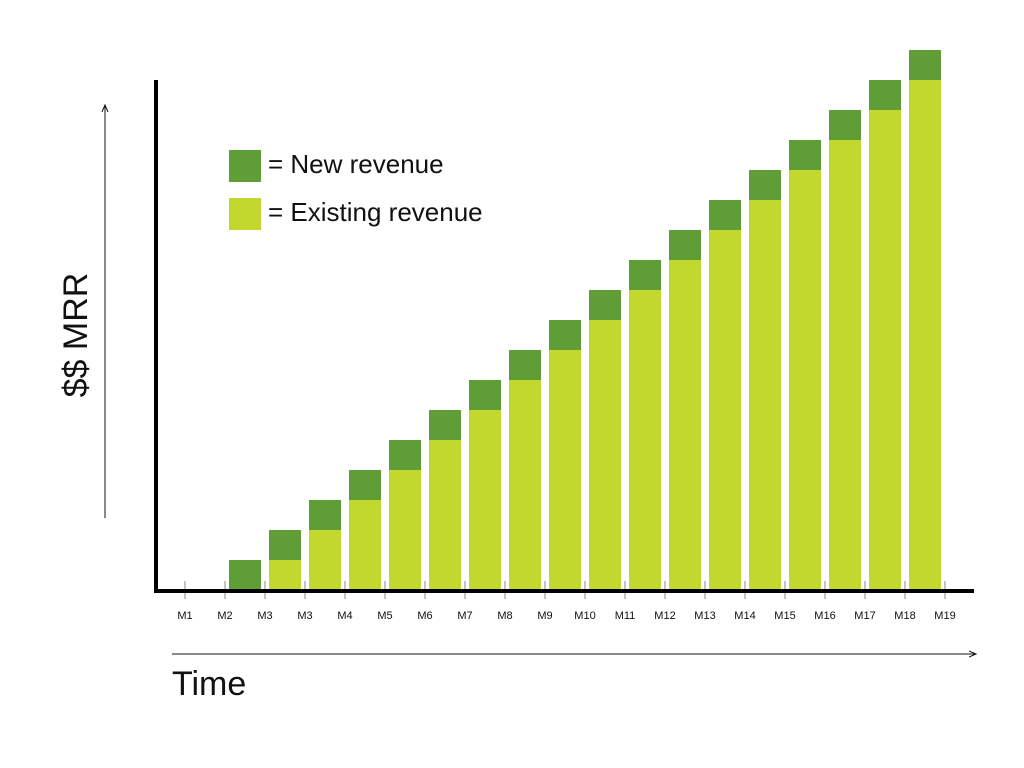  I want to click on x-tick-label: M4, so click(344, 616).